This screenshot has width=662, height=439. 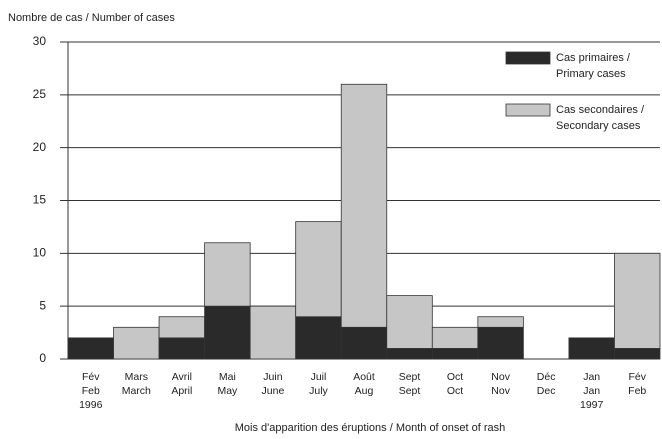 What do you see at coordinates (136, 391) in the screenshot?
I see `x-tick-label: March` at bounding box center [136, 391].